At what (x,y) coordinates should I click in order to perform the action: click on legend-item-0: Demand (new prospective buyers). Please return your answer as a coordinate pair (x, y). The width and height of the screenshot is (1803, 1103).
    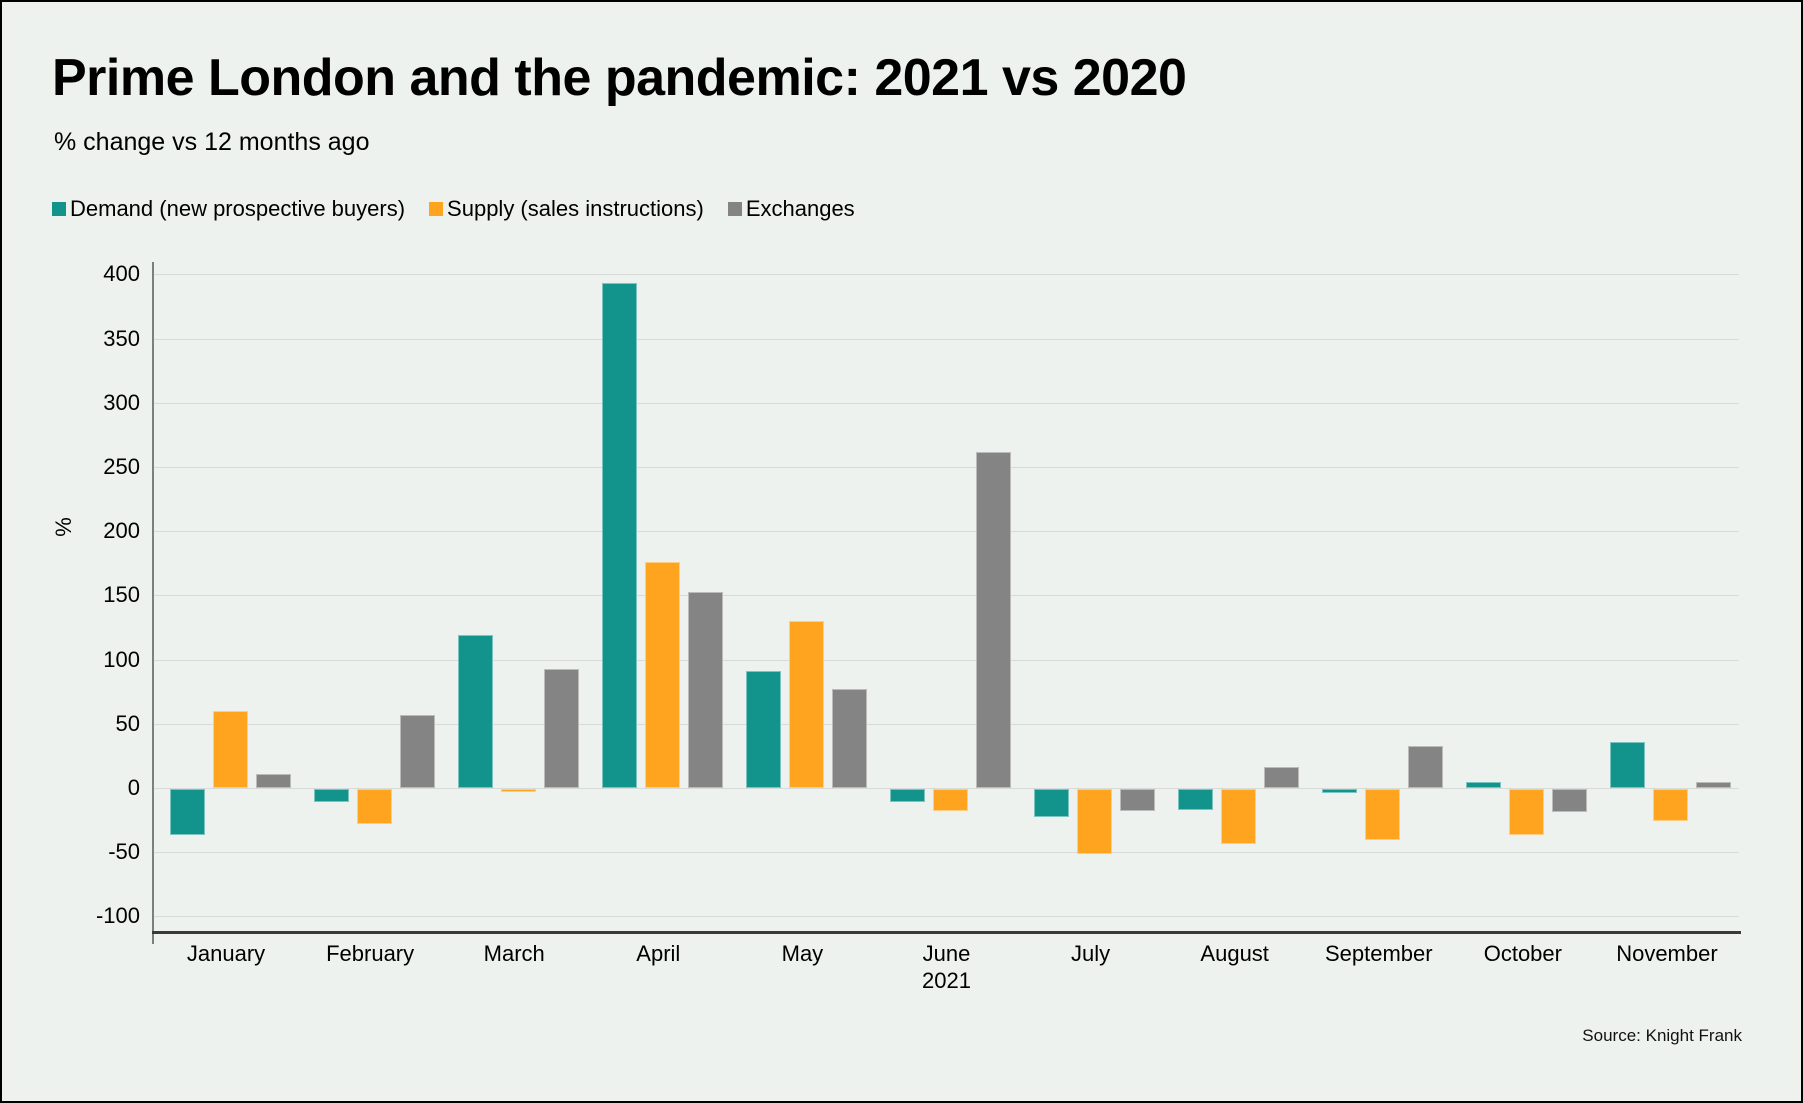
    Looking at the image, I should click on (228, 209).